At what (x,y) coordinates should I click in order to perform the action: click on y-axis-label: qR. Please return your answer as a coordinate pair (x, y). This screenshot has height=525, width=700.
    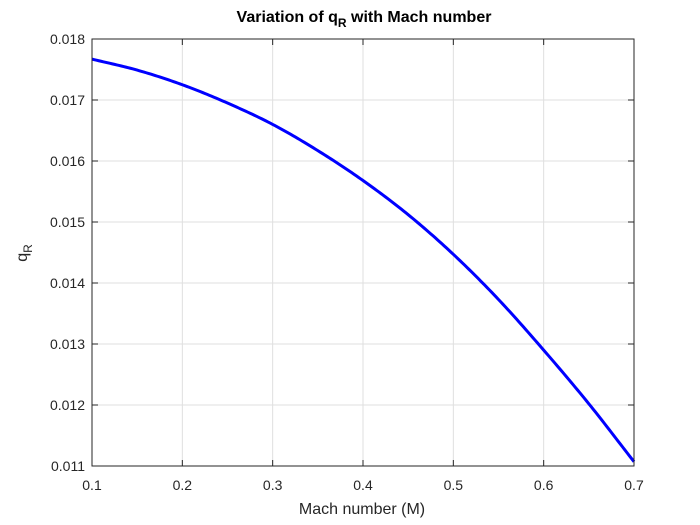
    Looking at the image, I should click on (24, 253).